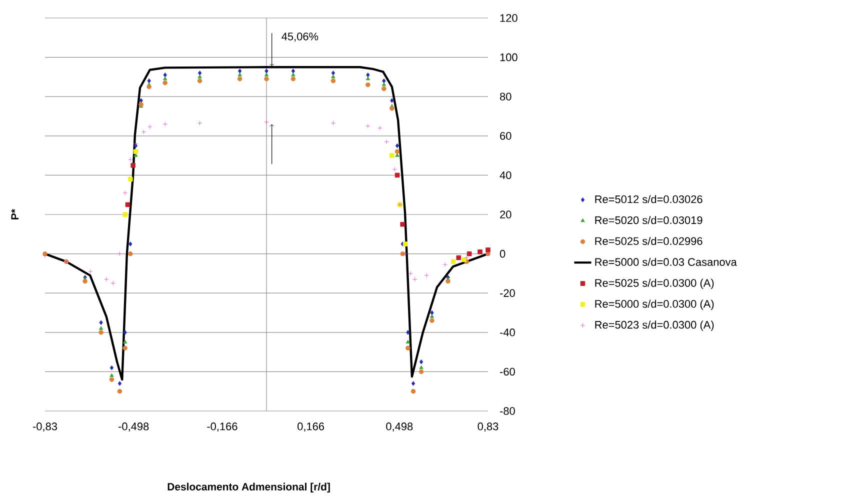 This screenshot has width=841, height=502. I want to click on x-tick-label: -0,83, so click(45, 427).